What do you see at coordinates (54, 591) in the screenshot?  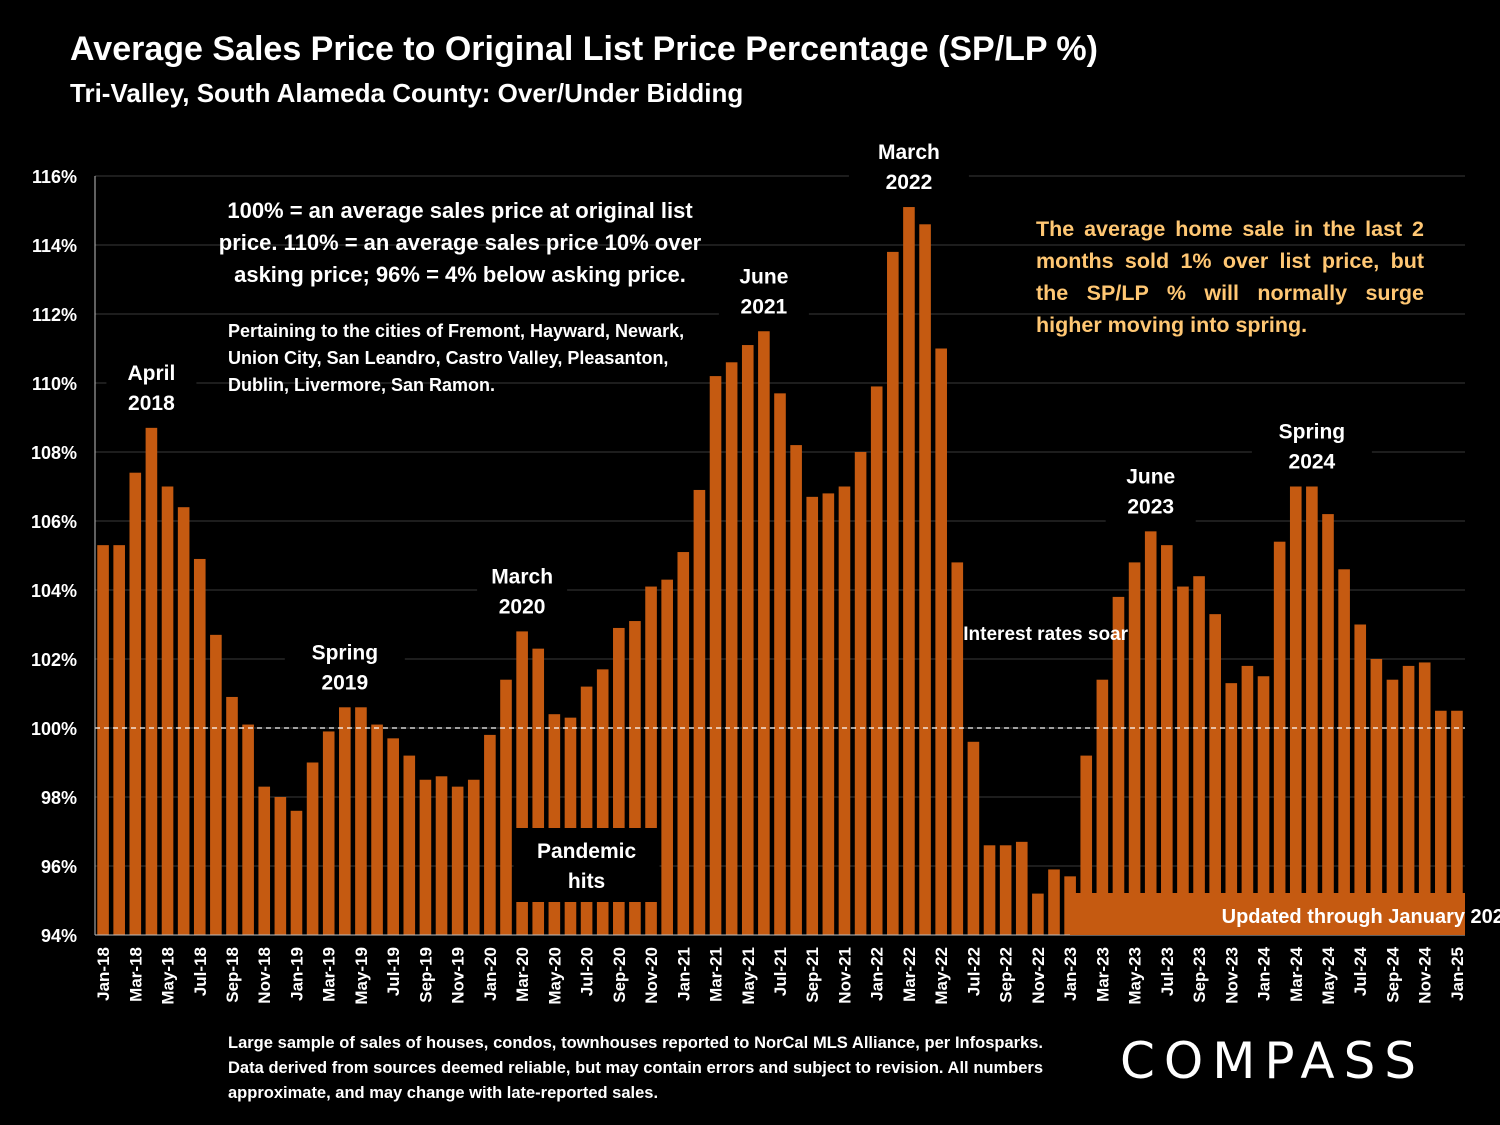 I see `y-tick-label: 104%` at bounding box center [54, 591].